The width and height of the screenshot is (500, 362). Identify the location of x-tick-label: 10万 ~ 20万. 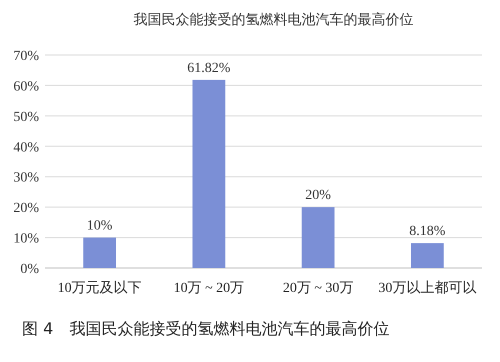
(209, 288).